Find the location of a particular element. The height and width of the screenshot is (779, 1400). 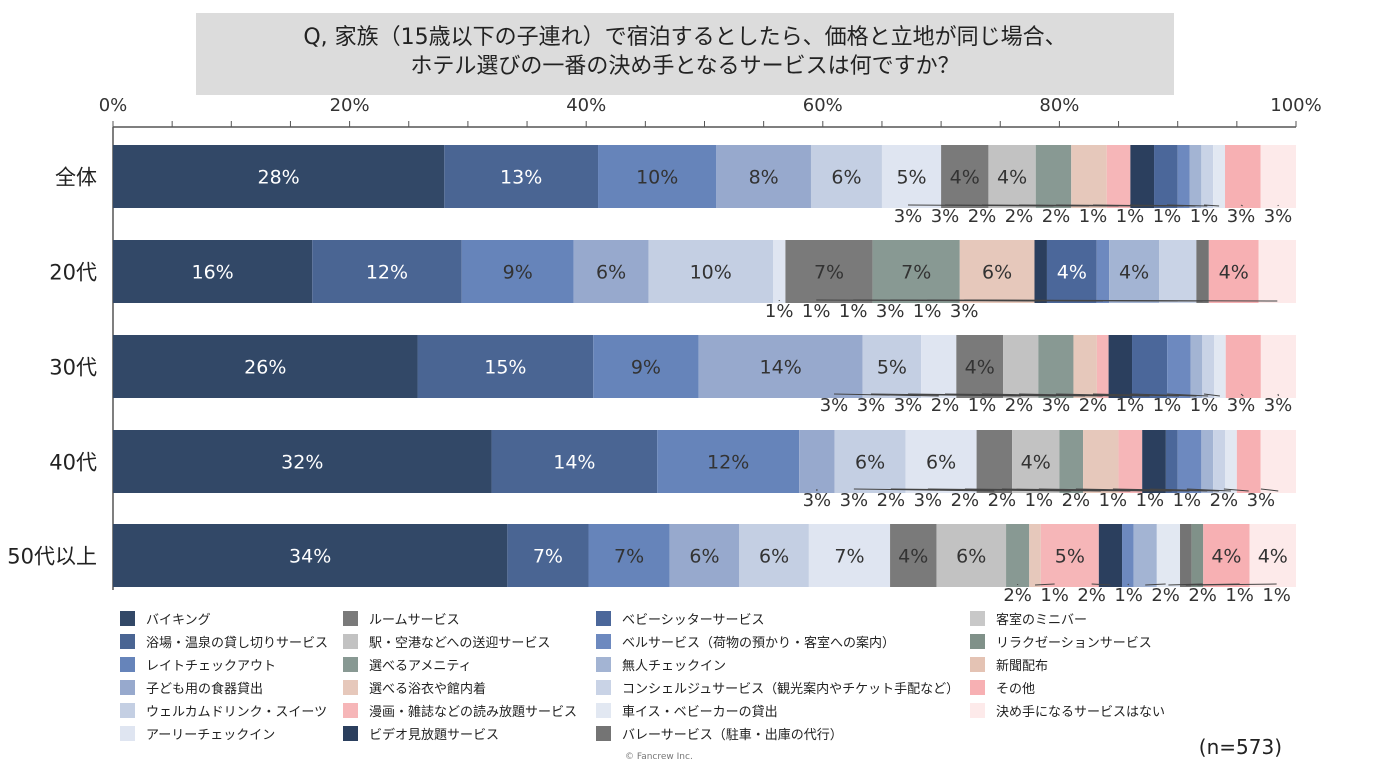

legend-label: アーリーチェックイン is located at coordinates (210, 735).